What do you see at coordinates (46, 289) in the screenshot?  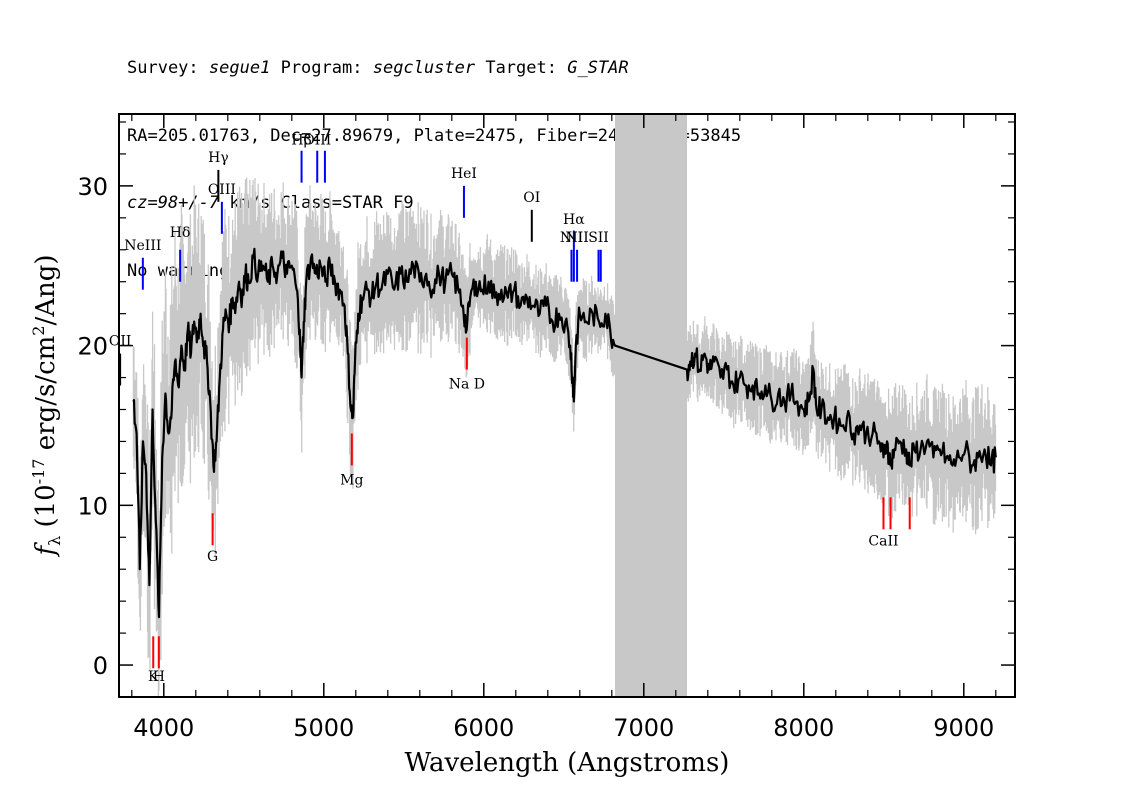 I see `ylabel-tail: /Ang)` at bounding box center [46, 289].